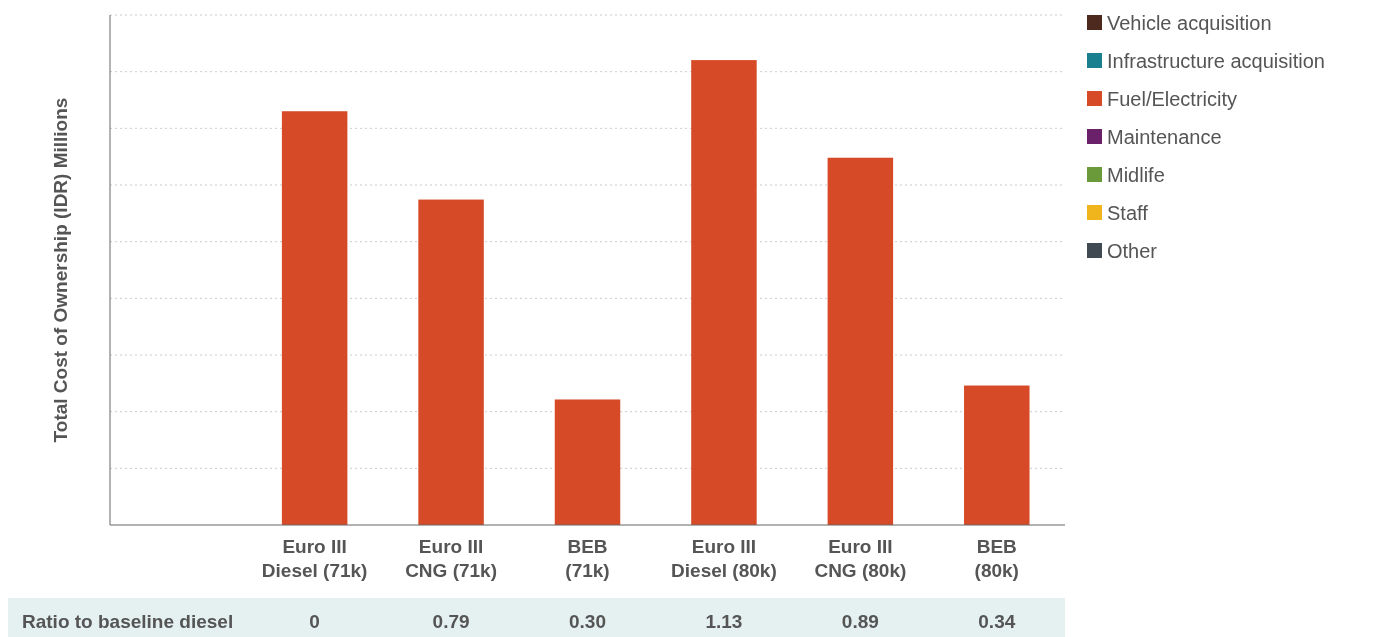 The image size is (1377, 637). What do you see at coordinates (128, 621) in the screenshot?
I see `text: Ratio to baseline diesel` at bounding box center [128, 621].